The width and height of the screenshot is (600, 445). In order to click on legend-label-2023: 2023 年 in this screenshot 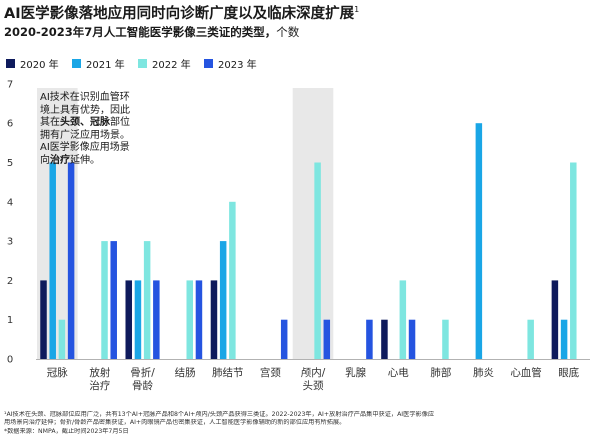, I will do `click(237, 65)`.